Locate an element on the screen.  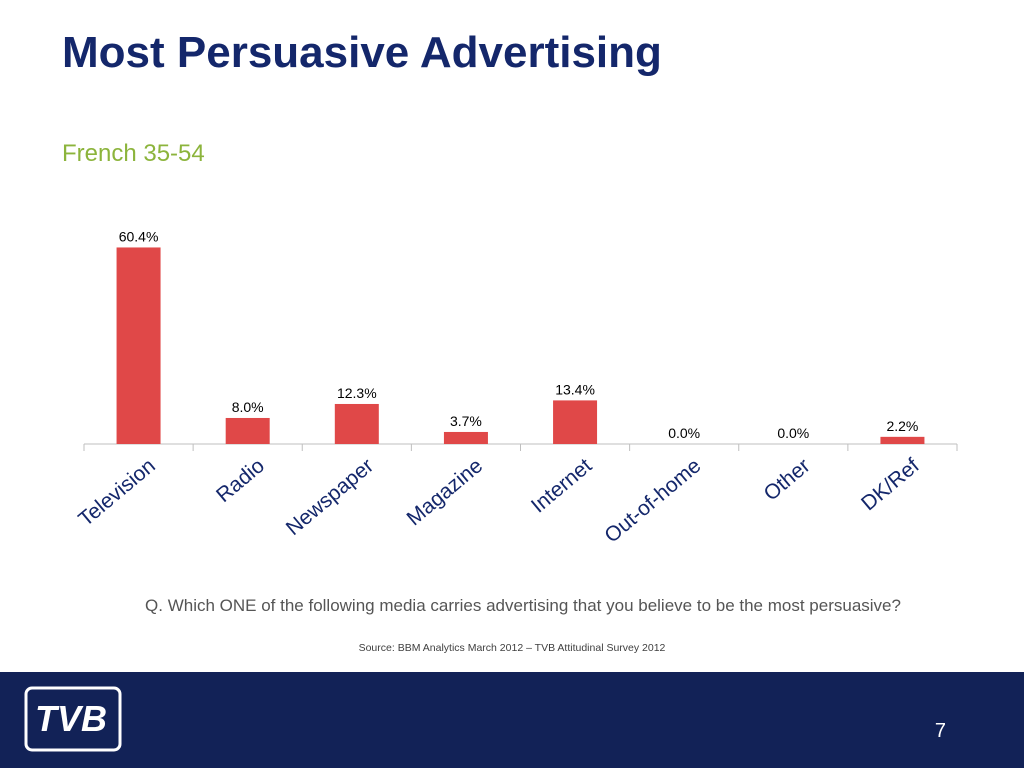
x-tick-label: DK/Ref is located at coordinates (890, 484).